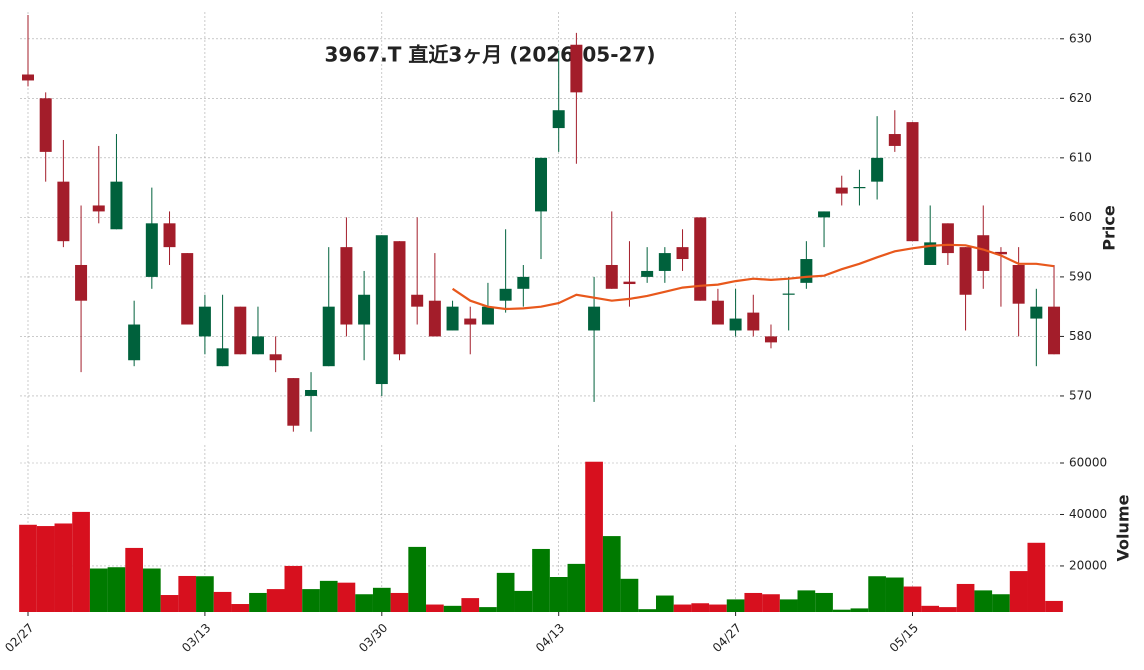 The image size is (1144, 670). Describe the element at coordinates (1080, 276) in the screenshot. I see `y-tick-label: 590` at that location.